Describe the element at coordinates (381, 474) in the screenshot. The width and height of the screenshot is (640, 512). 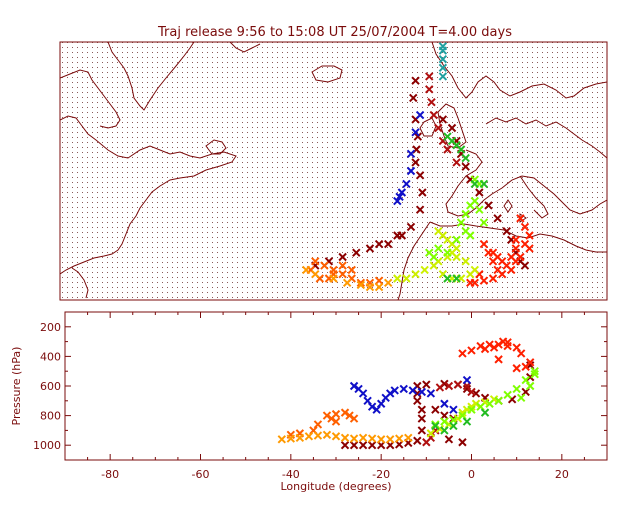
I see `x-tick-label: -20` at that location.